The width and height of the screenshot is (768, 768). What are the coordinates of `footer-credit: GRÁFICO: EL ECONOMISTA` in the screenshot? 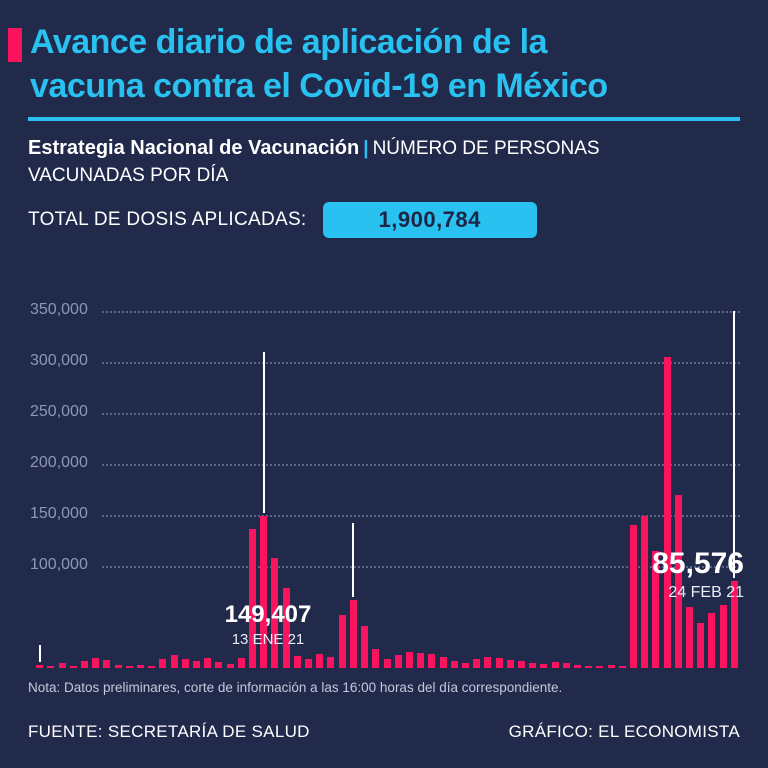 It's located at (624, 731).